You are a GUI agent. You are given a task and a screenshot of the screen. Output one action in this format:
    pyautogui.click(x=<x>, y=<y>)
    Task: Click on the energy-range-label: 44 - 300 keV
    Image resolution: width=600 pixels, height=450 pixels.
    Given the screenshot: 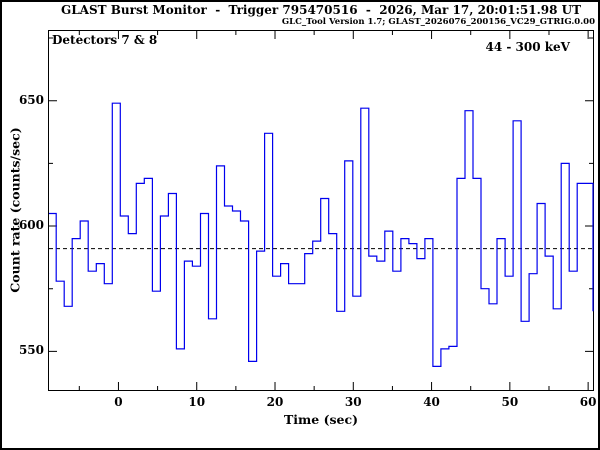 What is the action you would take?
    pyautogui.click(x=527, y=47)
    